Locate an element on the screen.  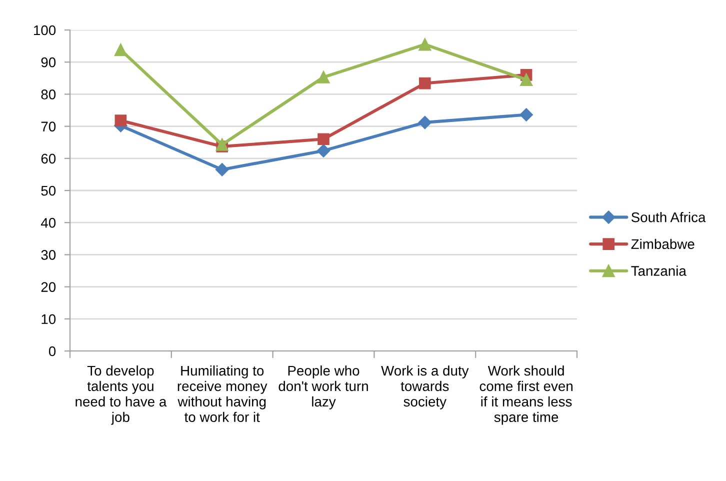
y-tick-label: 70 is located at coordinates (48, 127).